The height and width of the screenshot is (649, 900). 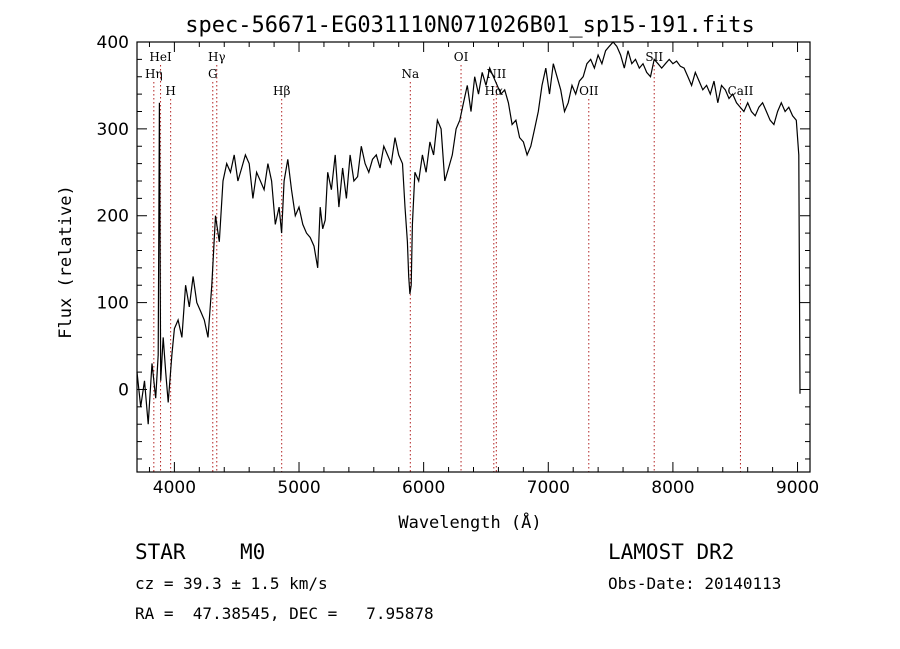 What do you see at coordinates (123, 390) in the screenshot?
I see `y-tick-label: 0` at bounding box center [123, 390].